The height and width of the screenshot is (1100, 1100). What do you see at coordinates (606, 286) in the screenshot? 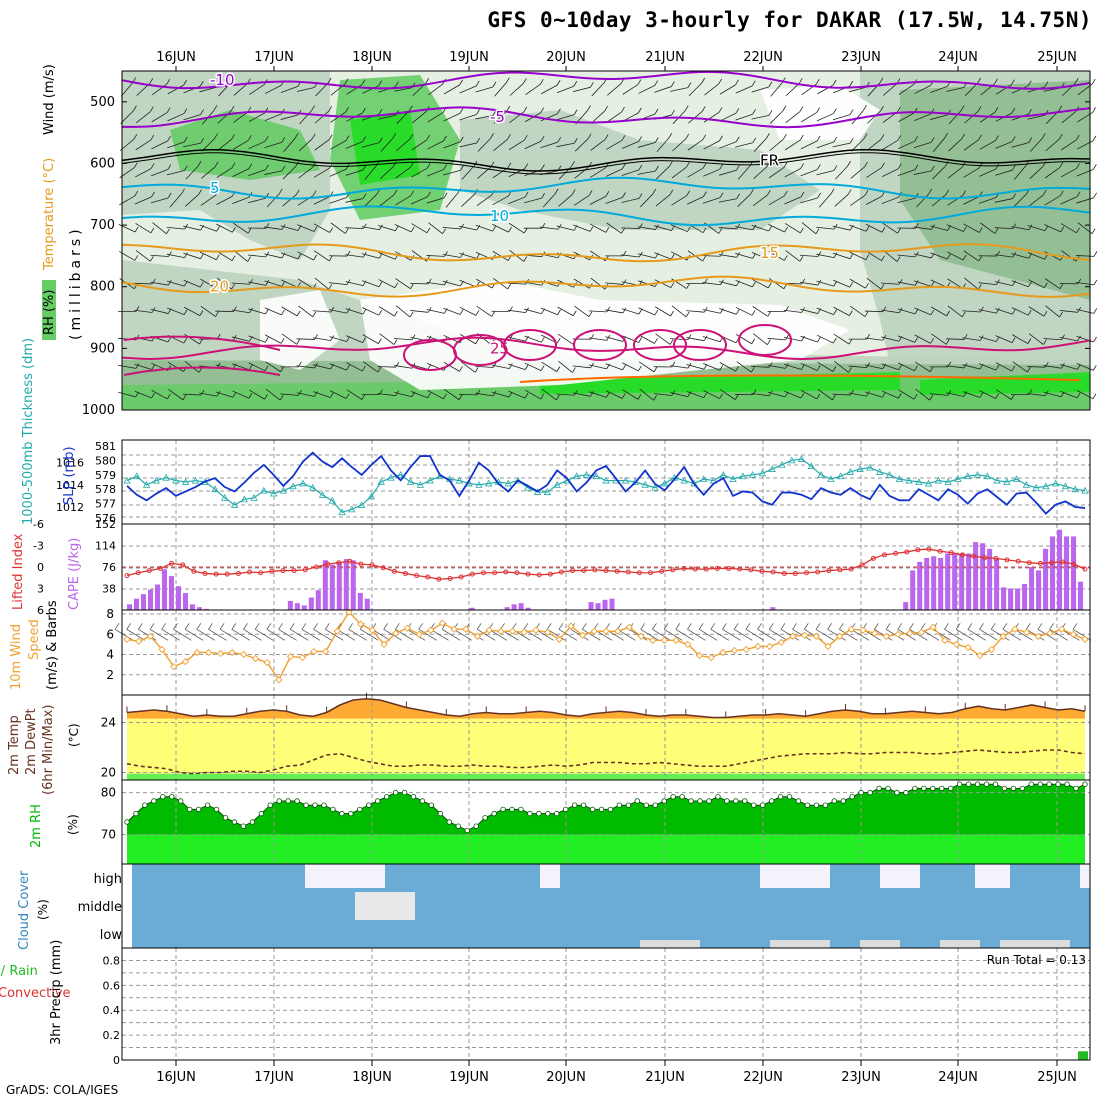
I see `isotherm-line` at bounding box center [606, 286].